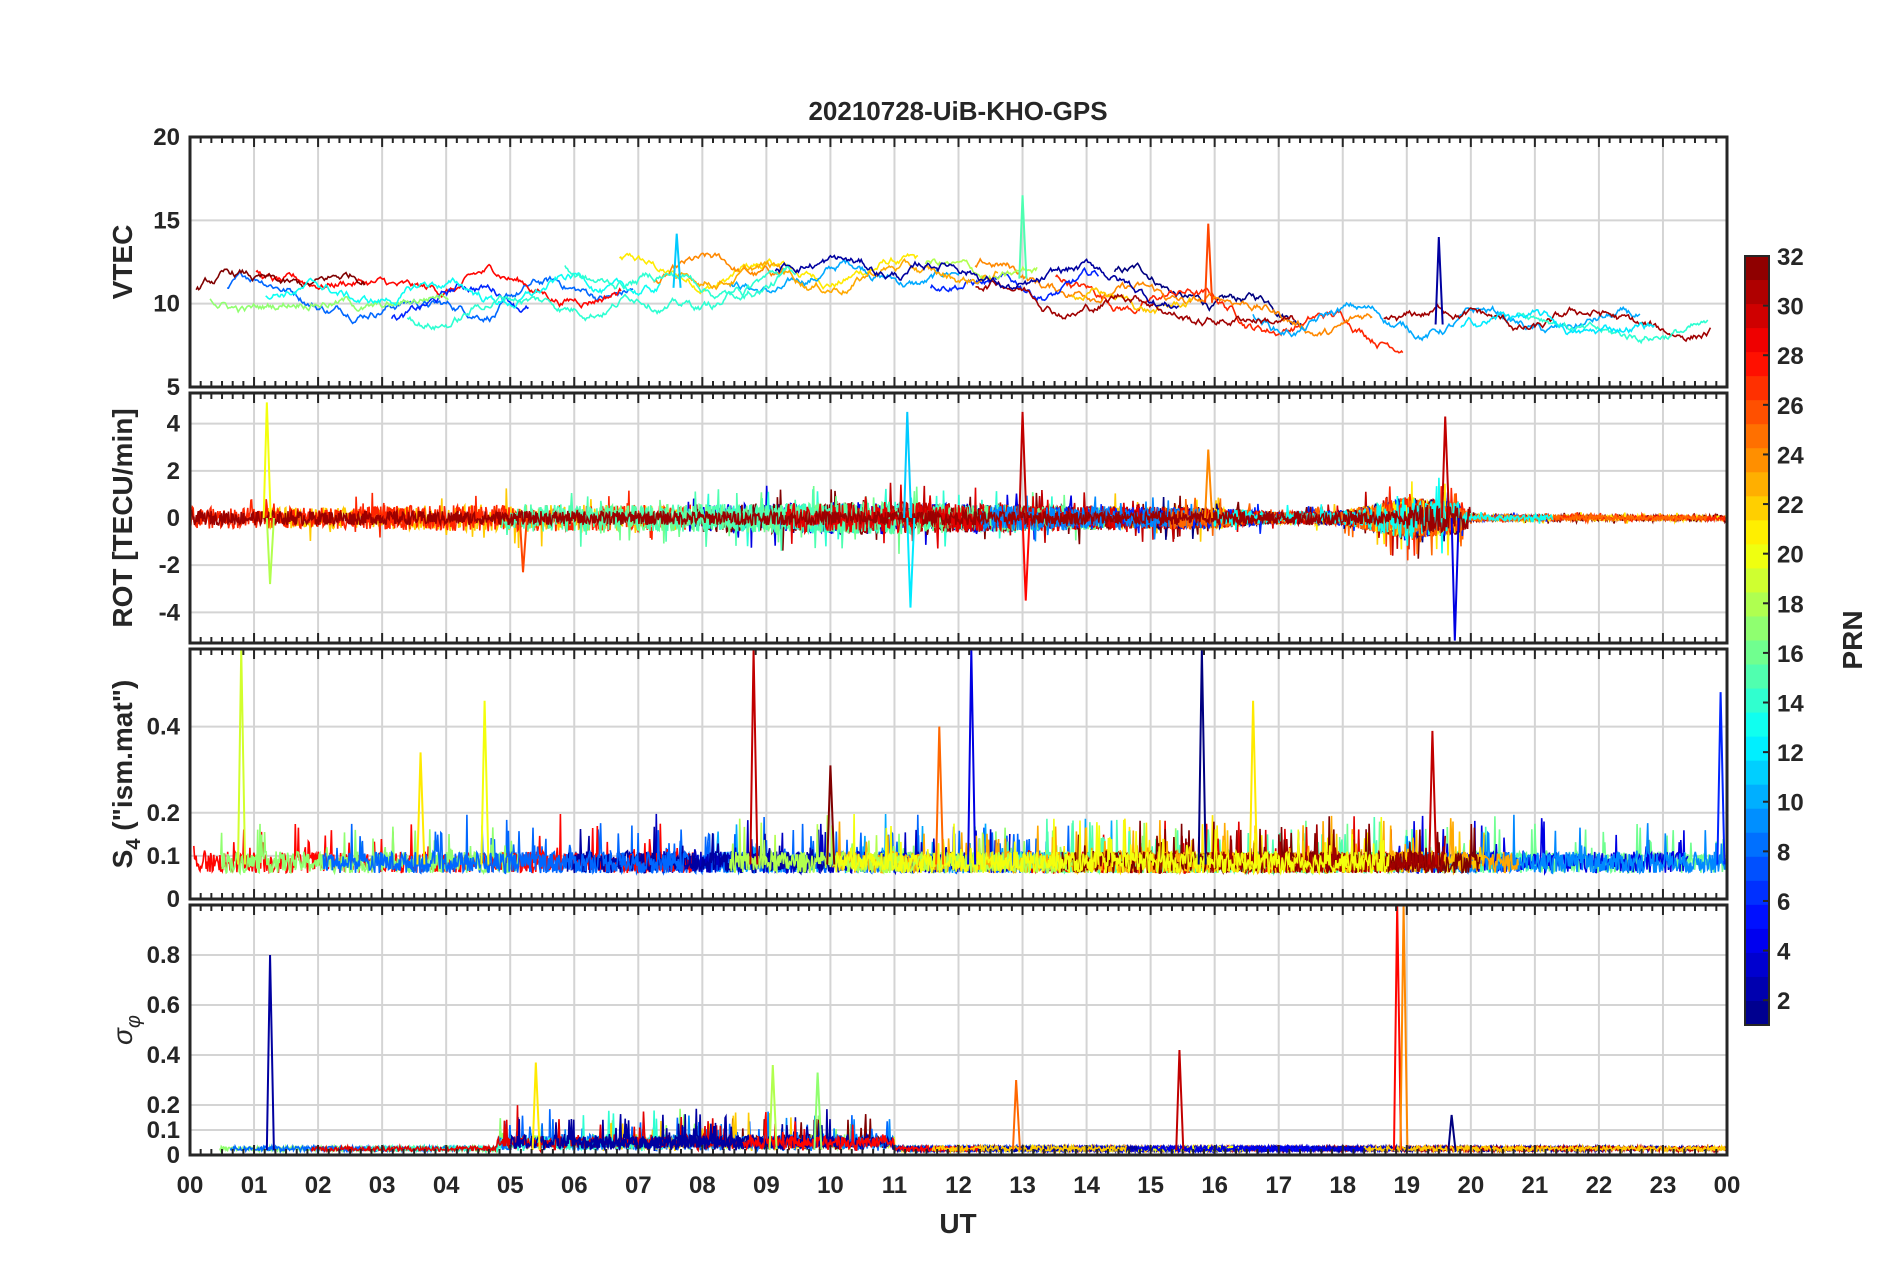 The height and width of the screenshot is (1272, 1902). Describe the element at coordinates (173, 1155) in the screenshot. I see `y-tick-label: 0` at that location.